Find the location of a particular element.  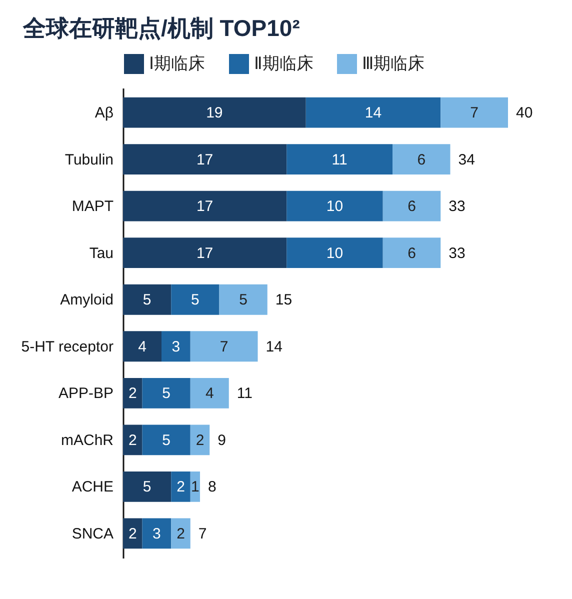

total-label: 15 is located at coordinates (283, 300).